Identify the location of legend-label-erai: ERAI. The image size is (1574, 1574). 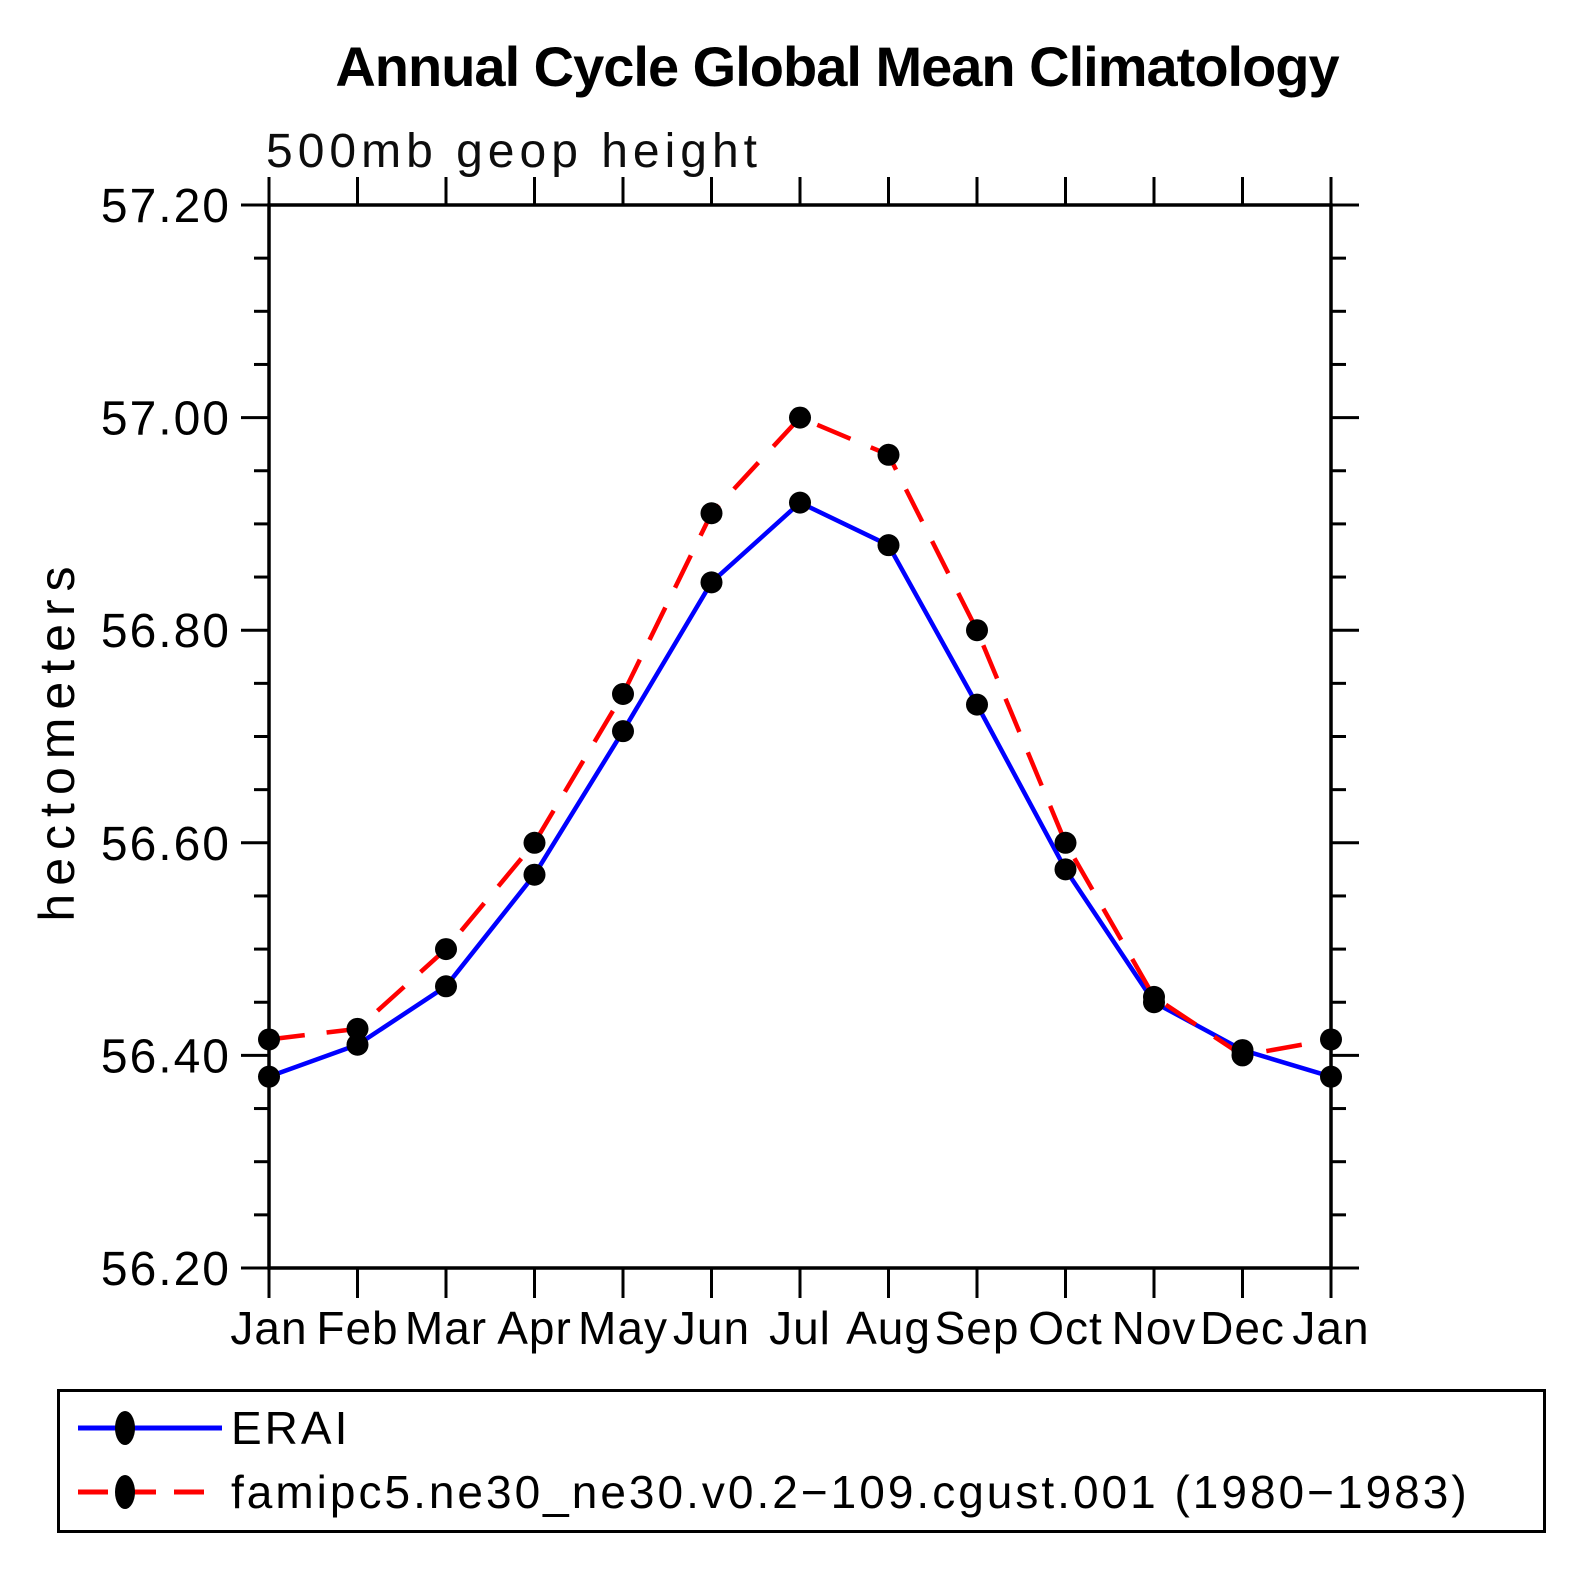
(291, 1428).